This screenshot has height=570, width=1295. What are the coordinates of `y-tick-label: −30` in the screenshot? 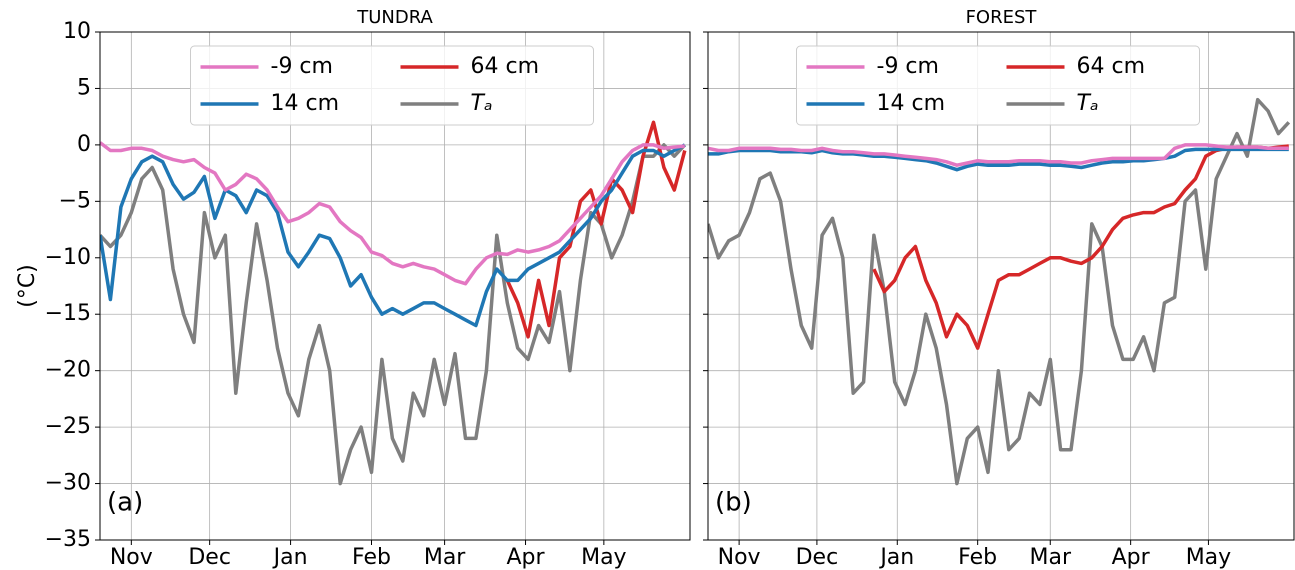 It's located at (68, 483).